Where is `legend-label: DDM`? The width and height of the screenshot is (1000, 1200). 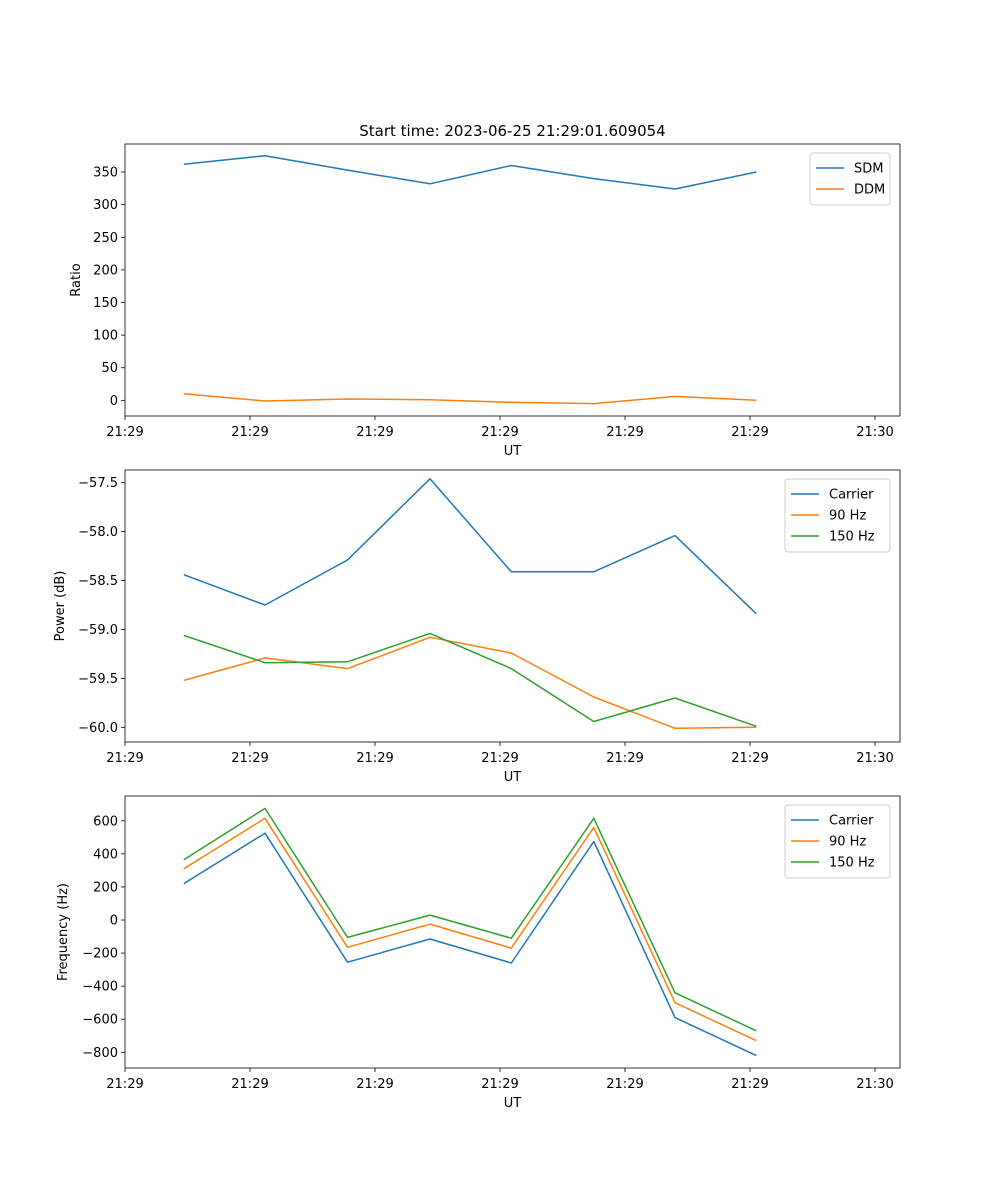
legend-label: DDM is located at coordinates (869, 190).